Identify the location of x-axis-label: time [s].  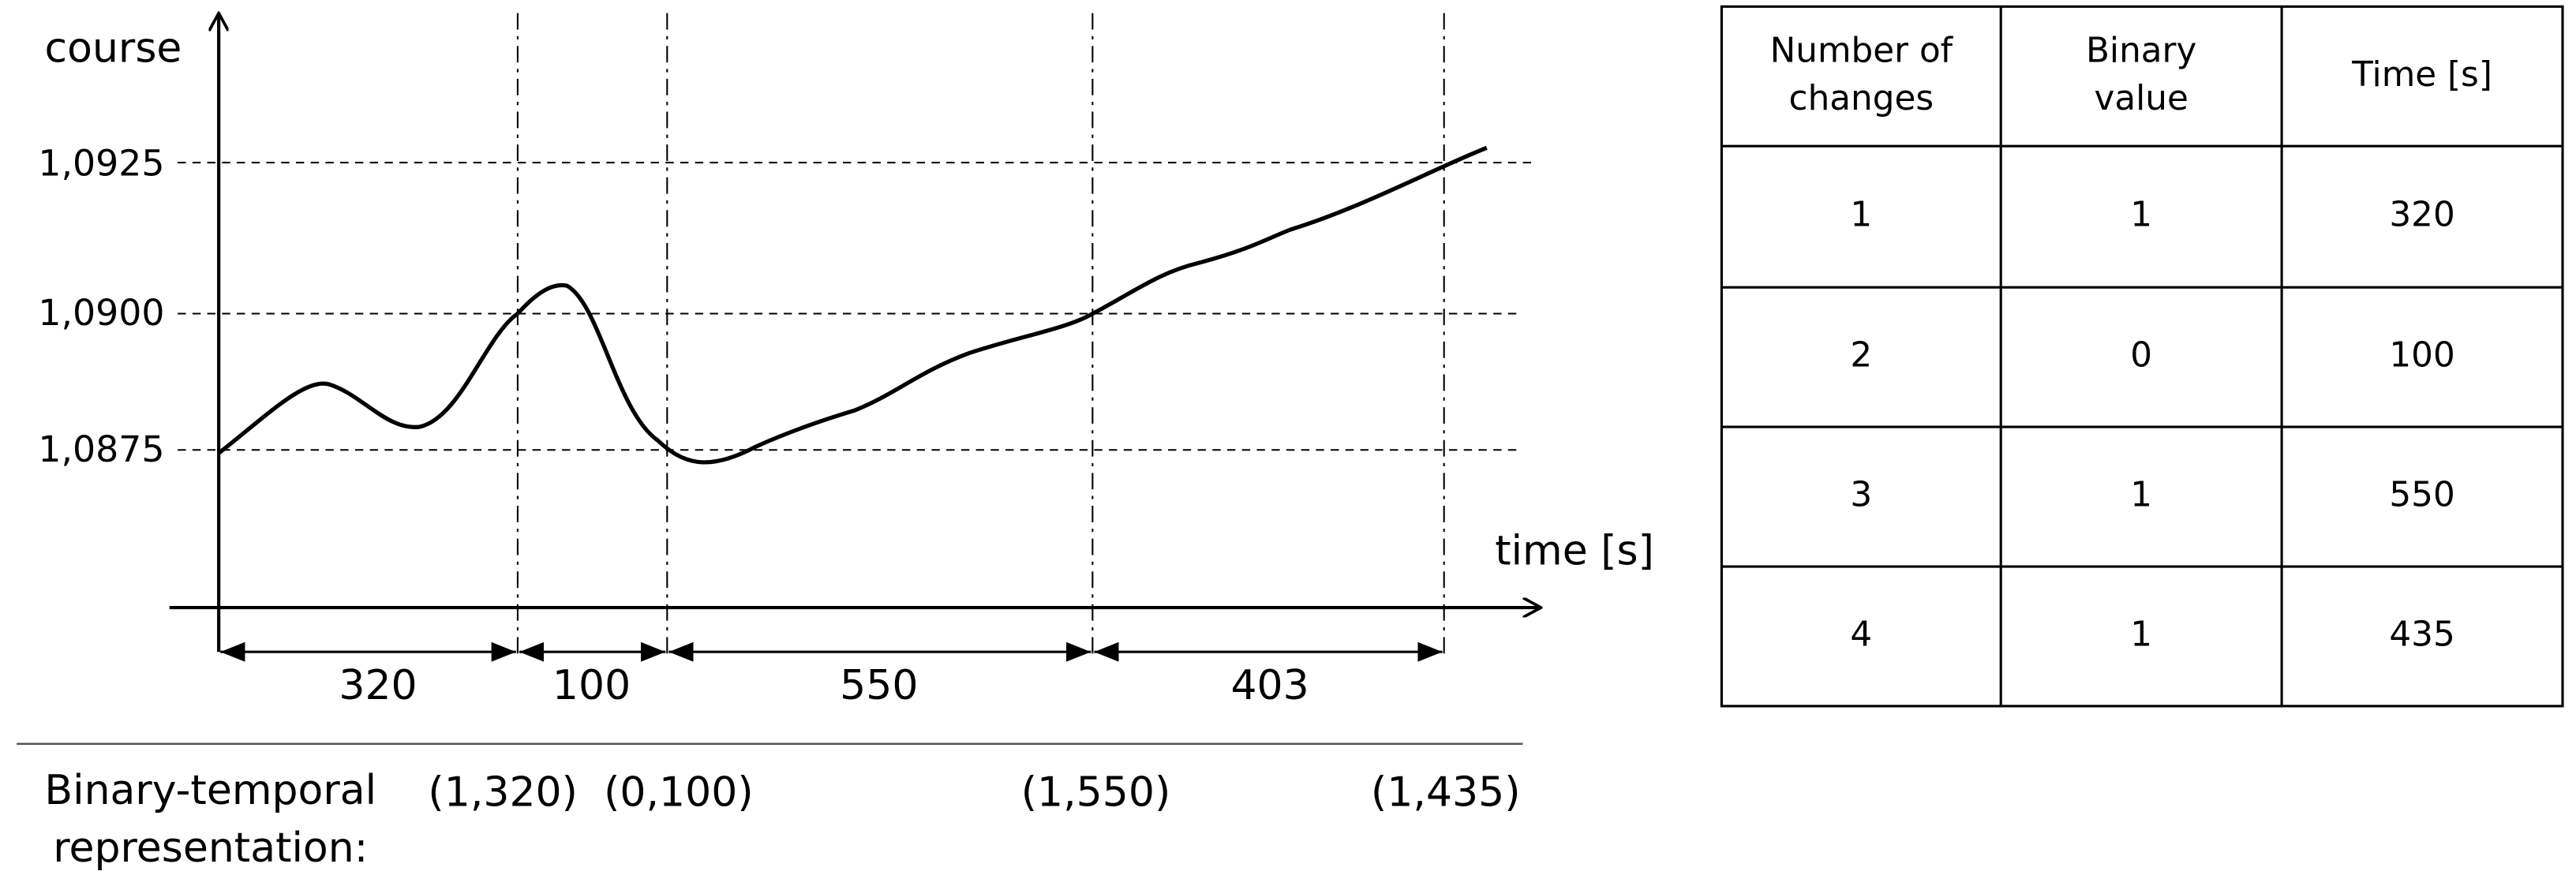
(1574, 550).